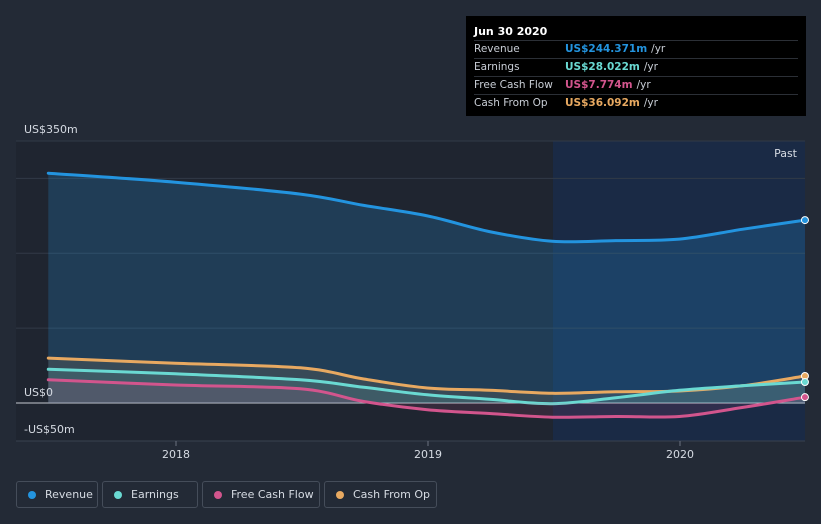  What do you see at coordinates (155, 494) in the screenshot?
I see `legend-label: Earnings` at bounding box center [155, 494].